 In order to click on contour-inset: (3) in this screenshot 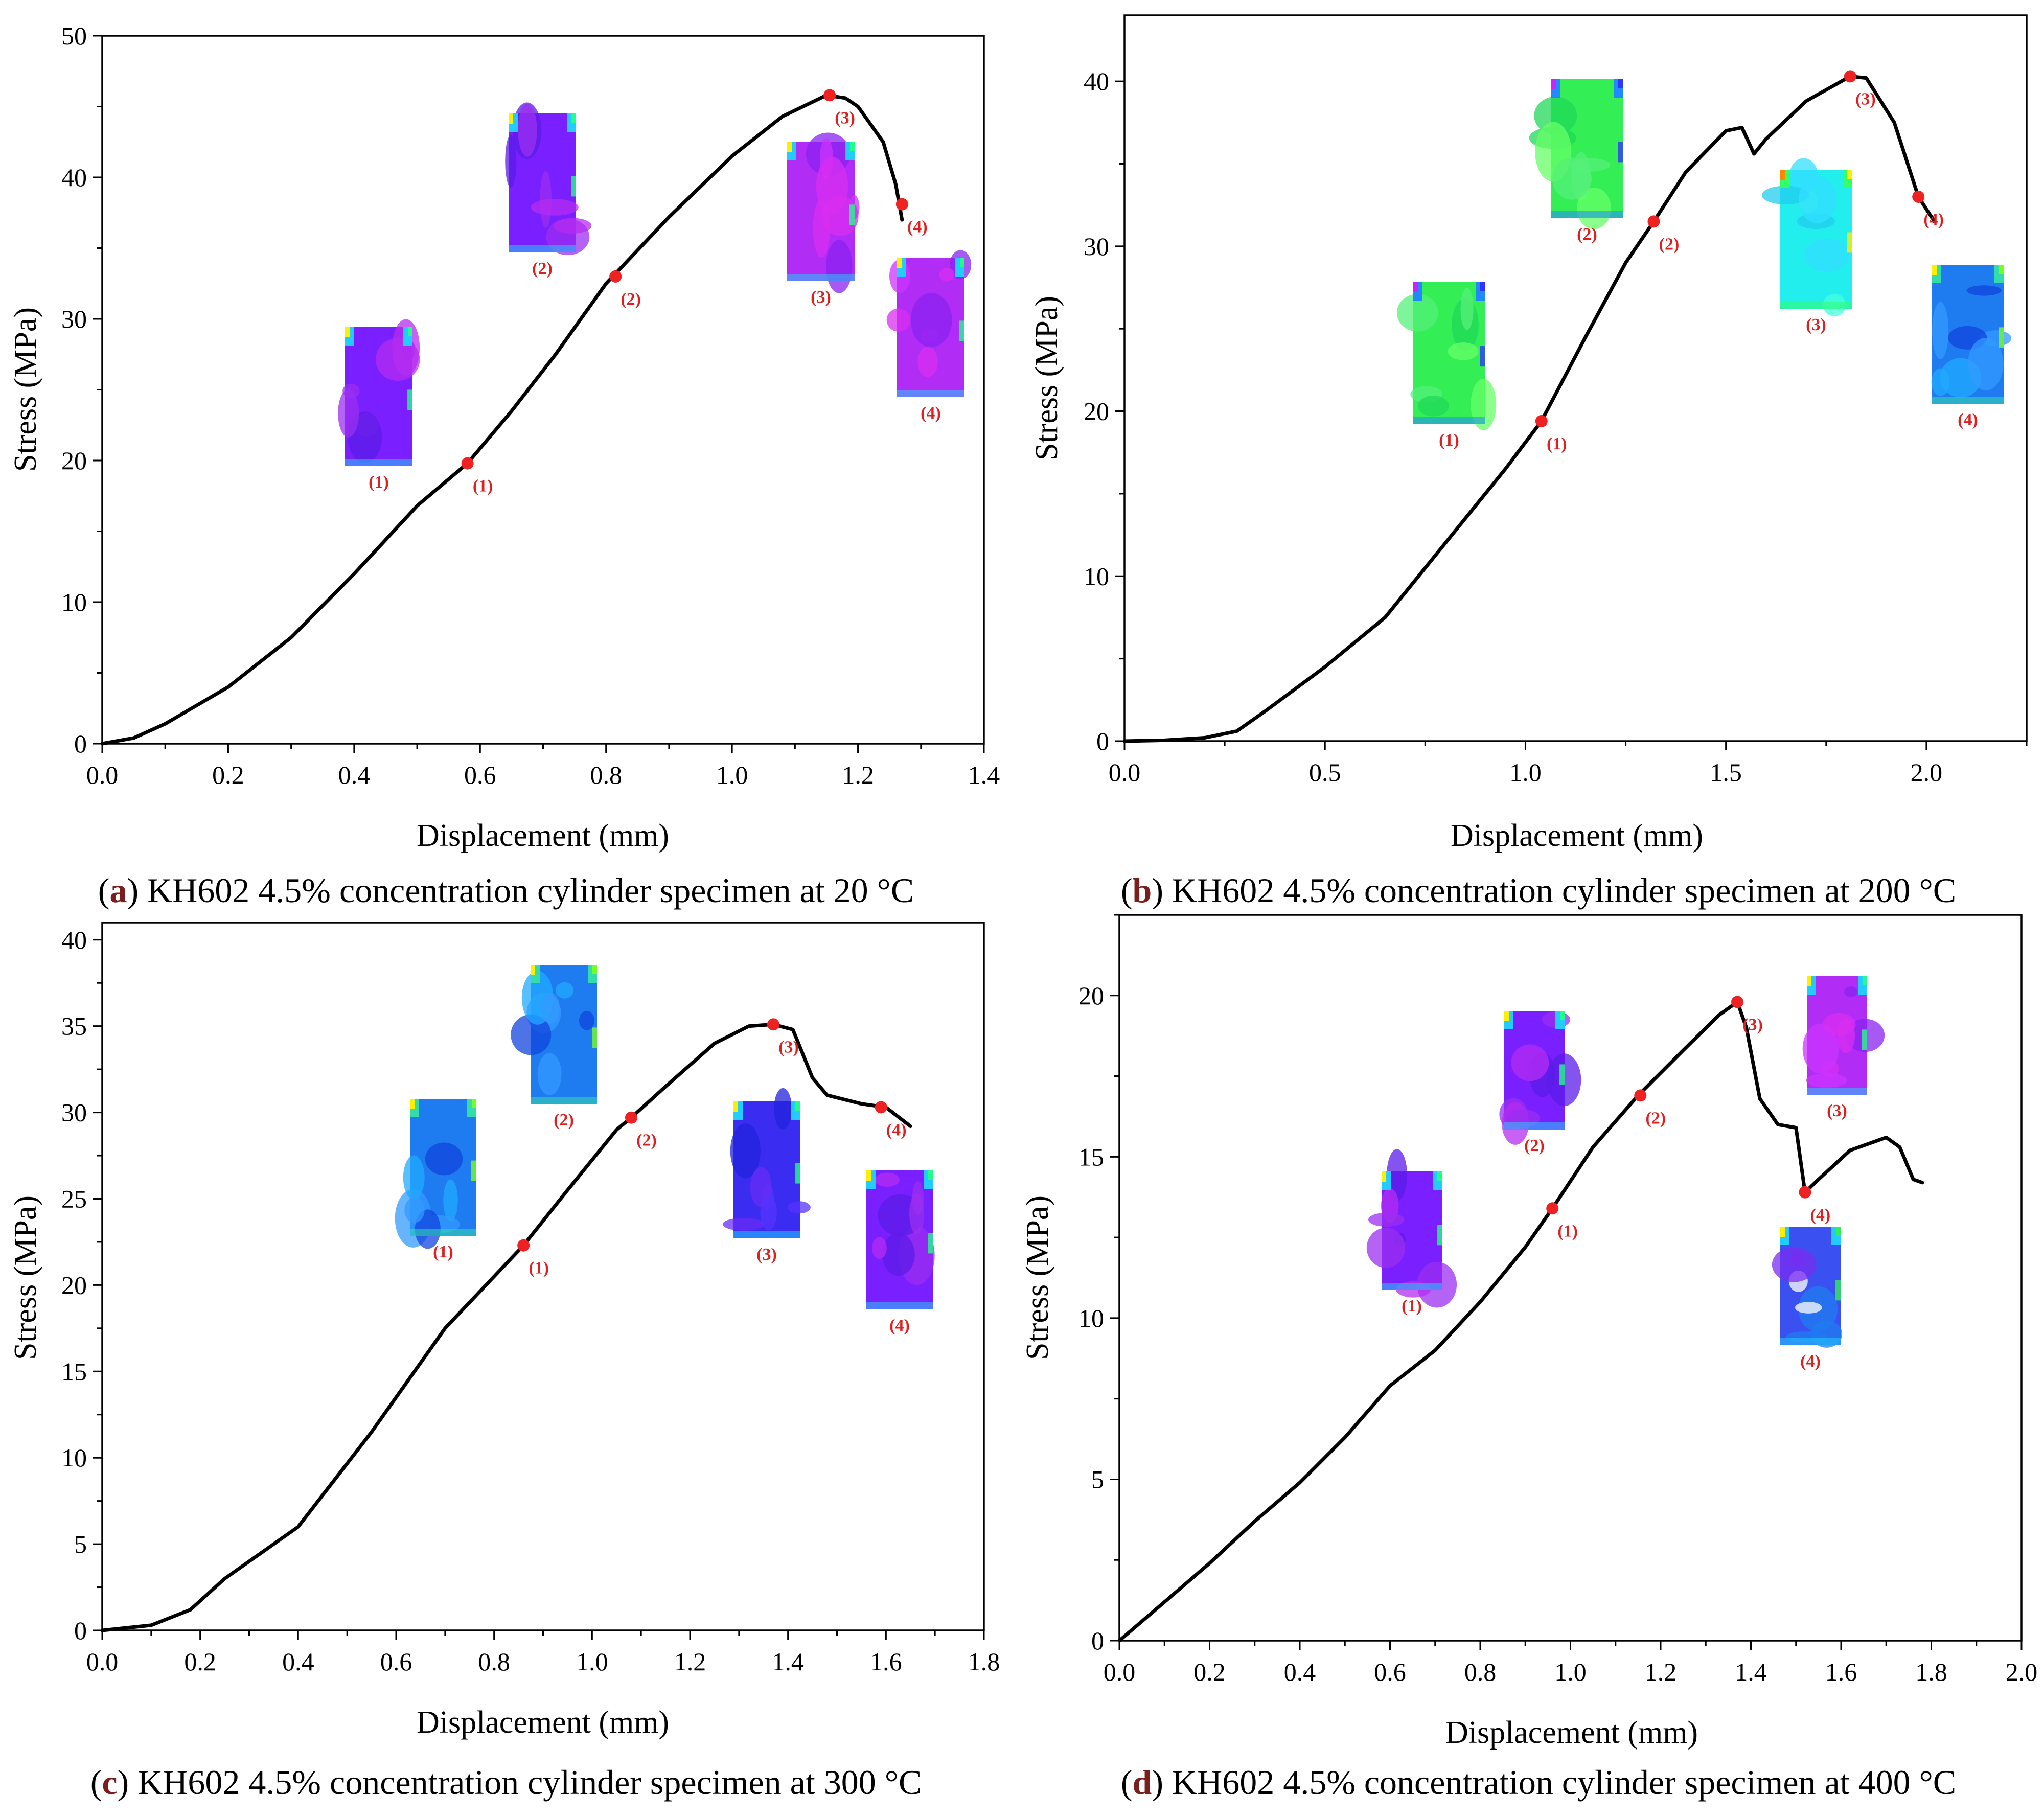, I will do `click(1806, 246)`.